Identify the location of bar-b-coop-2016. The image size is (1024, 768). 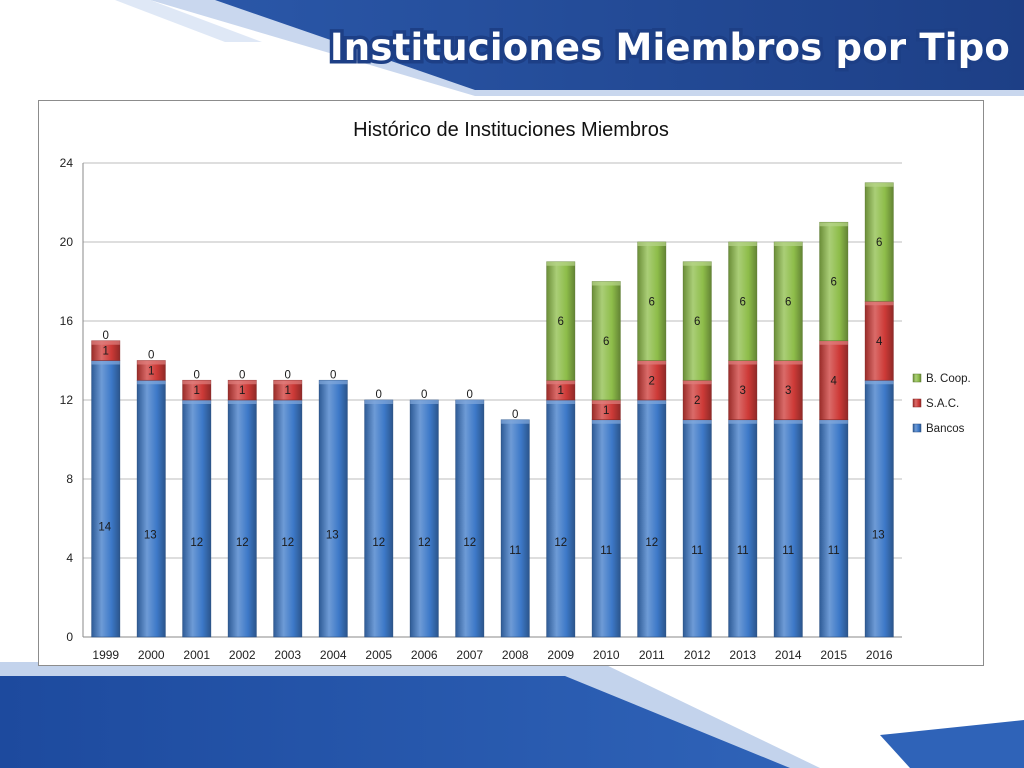
(879, 242).